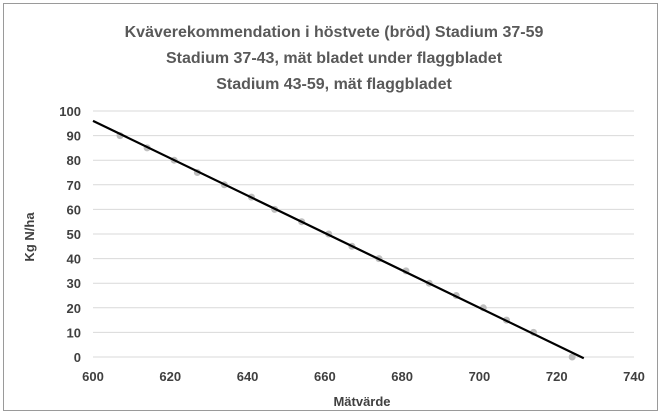 The width and height of the screenshot is (663, 416). Describe the element at coordinates (74, 209) in the screenshot. I see `y-tick-label: 60` at that location.